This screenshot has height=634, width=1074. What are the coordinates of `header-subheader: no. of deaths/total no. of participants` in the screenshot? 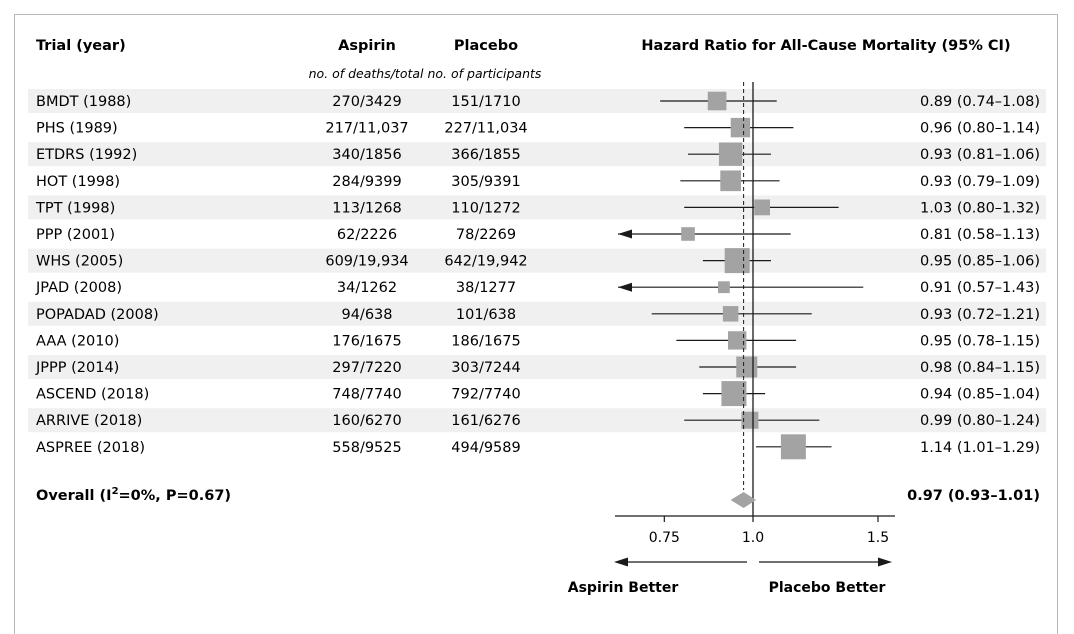 It's located at (425, 73).